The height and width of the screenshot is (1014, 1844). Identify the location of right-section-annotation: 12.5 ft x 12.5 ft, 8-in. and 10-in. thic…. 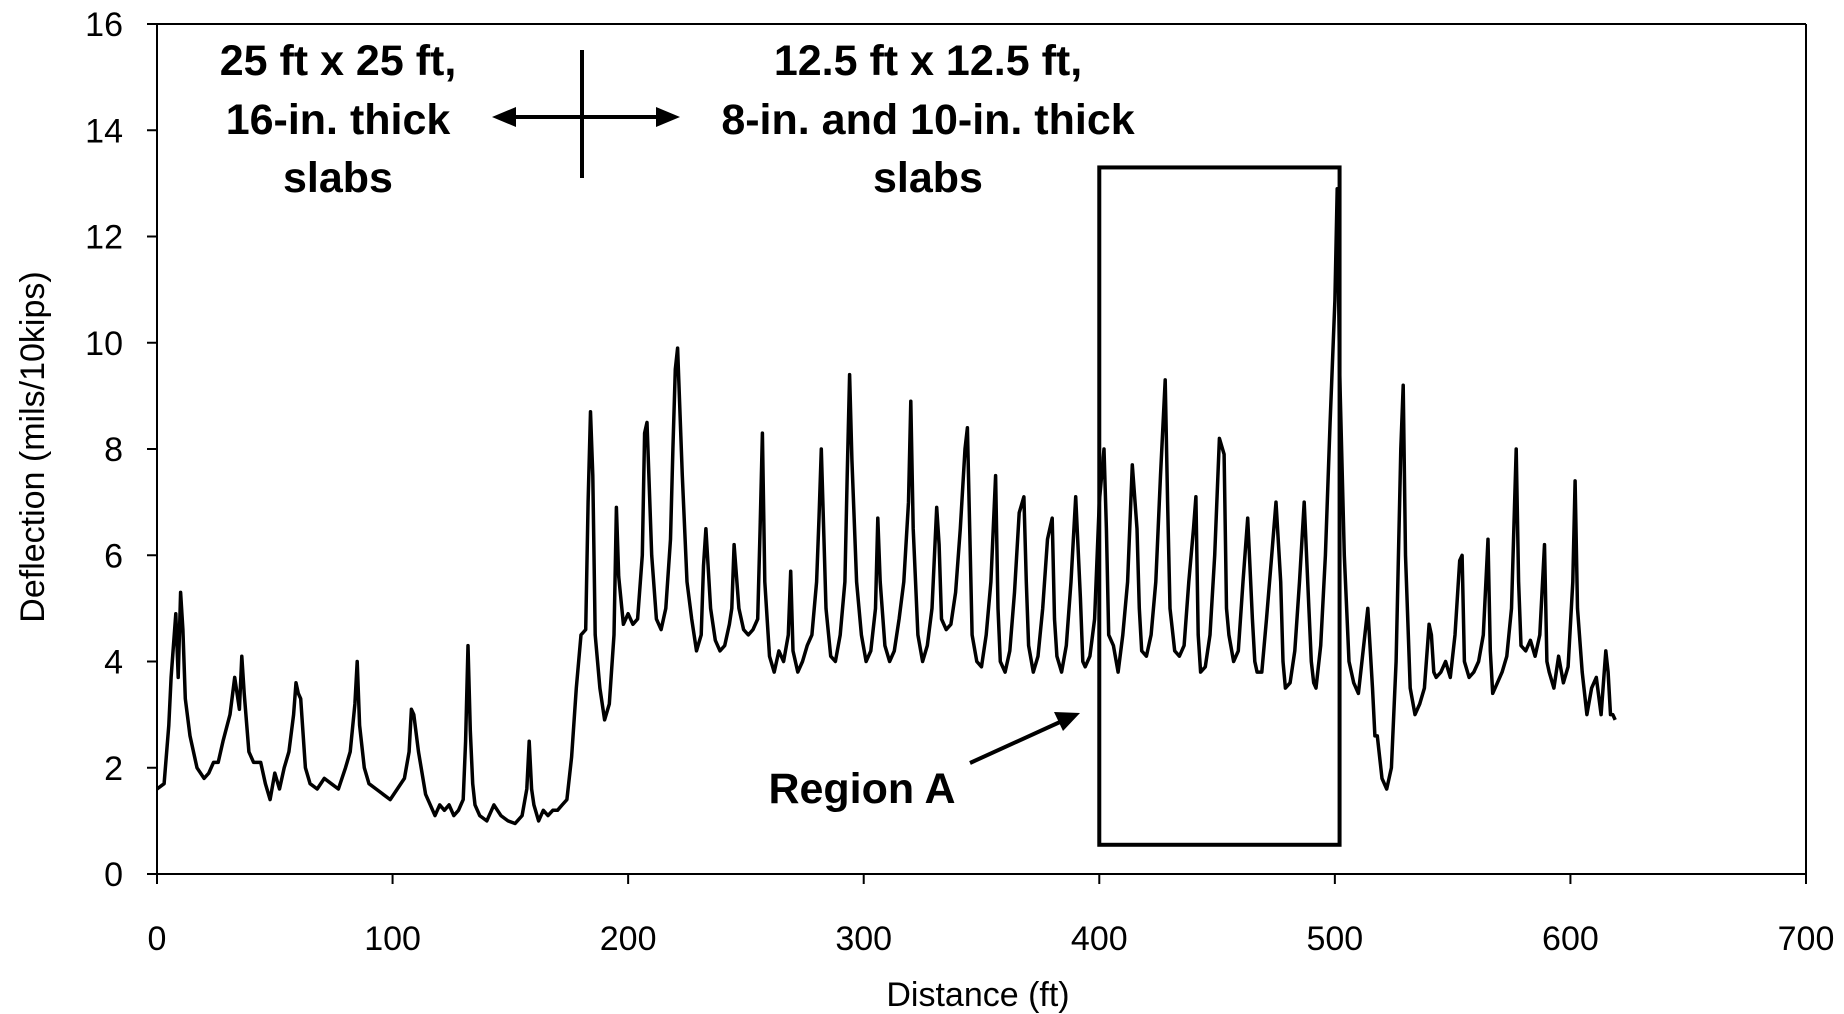
(927, 119).